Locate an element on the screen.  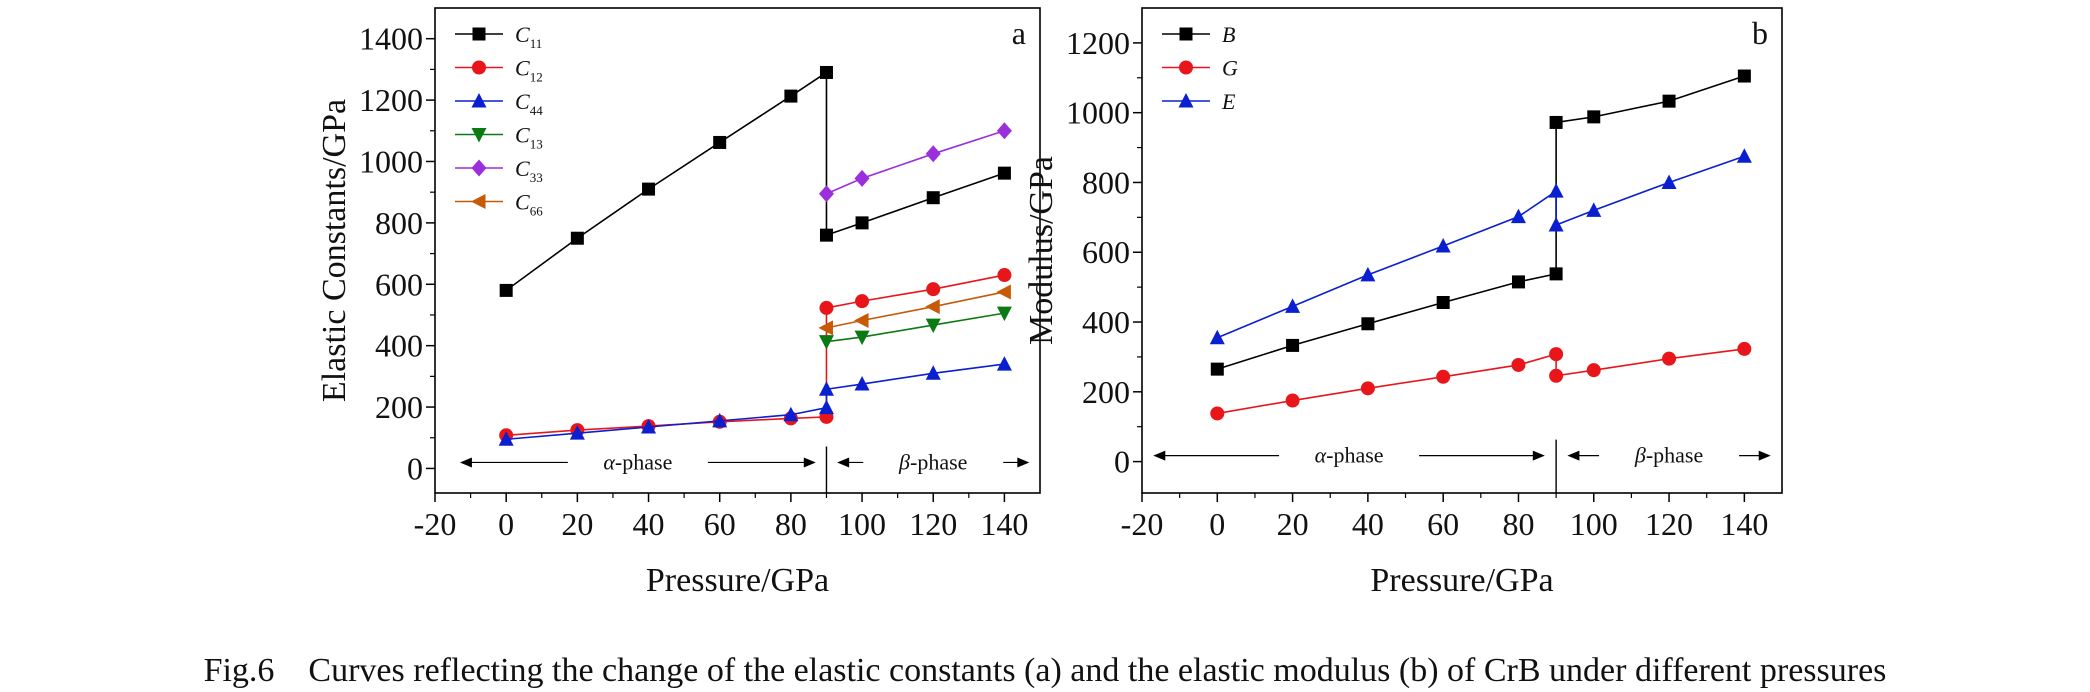
x-tick-label: 20 is located at coordinates (1293, 524).